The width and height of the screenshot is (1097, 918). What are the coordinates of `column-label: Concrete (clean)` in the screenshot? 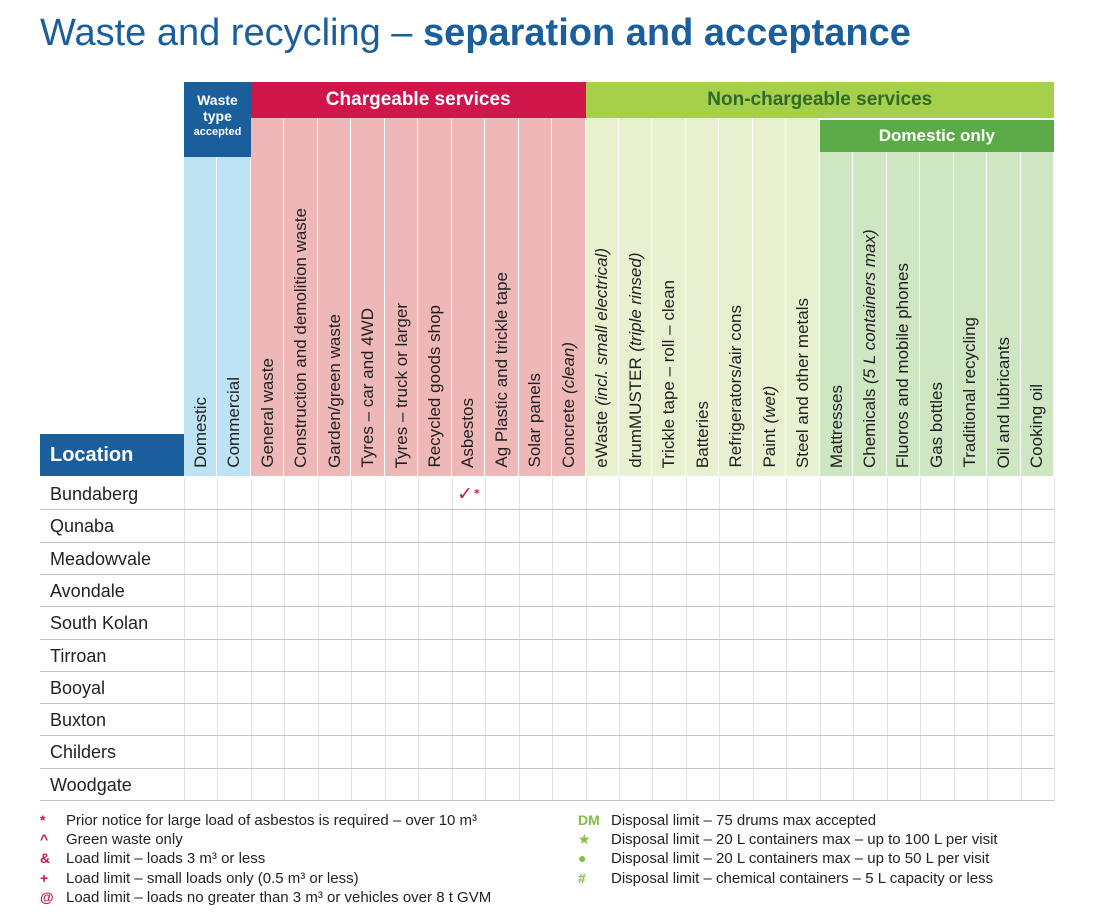 It's located at (569, 405).